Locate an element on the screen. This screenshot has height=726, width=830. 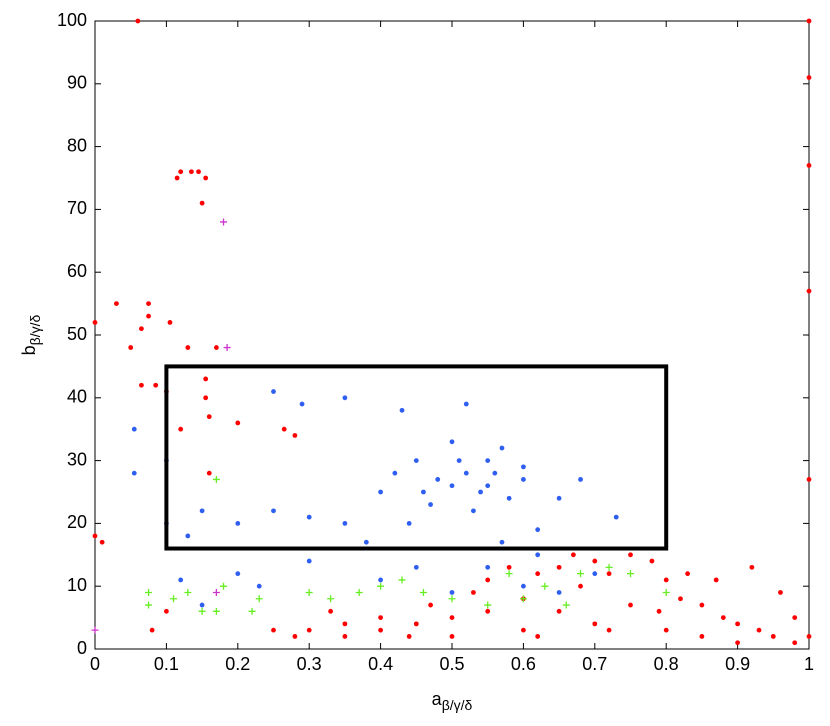
x-tick-label: 0.2 is located at coordinates (237, 664).